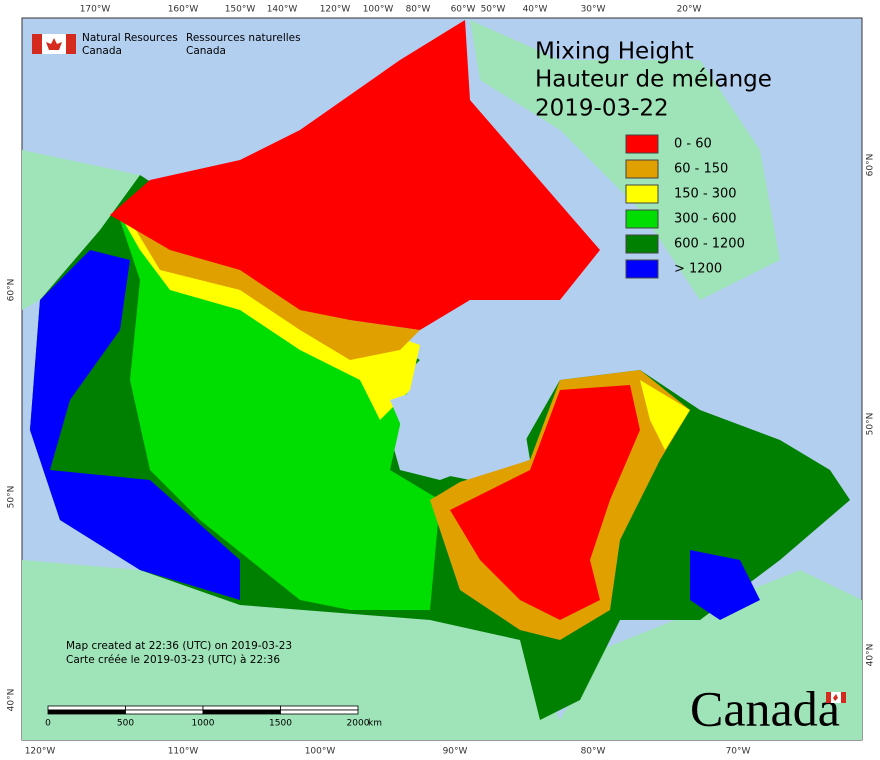  I want to click on scale-label: 2000, so click(358, 724).